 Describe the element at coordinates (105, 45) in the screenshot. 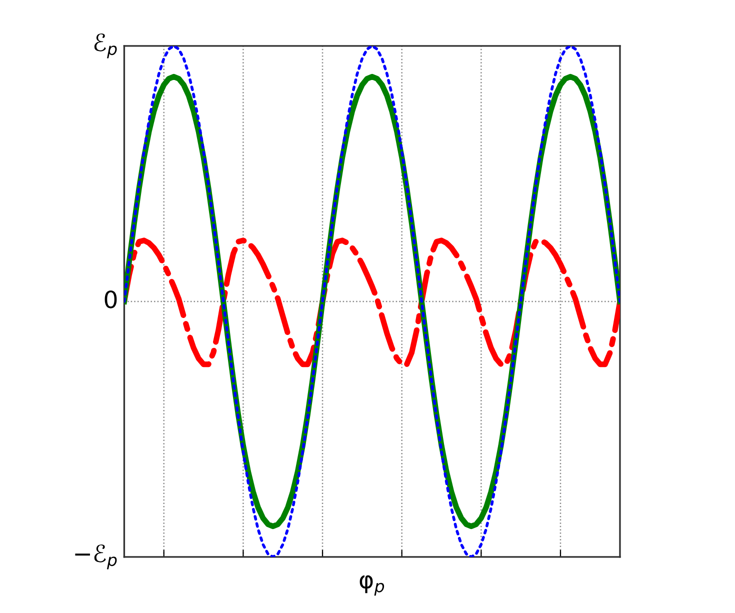

I see `text: ℰ$_{p}$` at that location.